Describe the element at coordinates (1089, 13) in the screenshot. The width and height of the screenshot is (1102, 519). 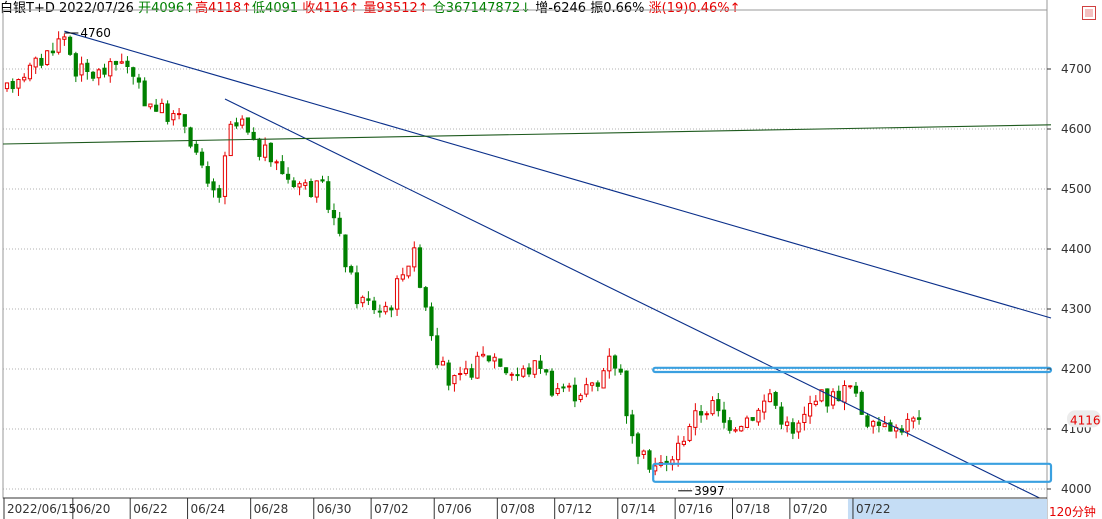
I see `window-restore-icon` at that location.